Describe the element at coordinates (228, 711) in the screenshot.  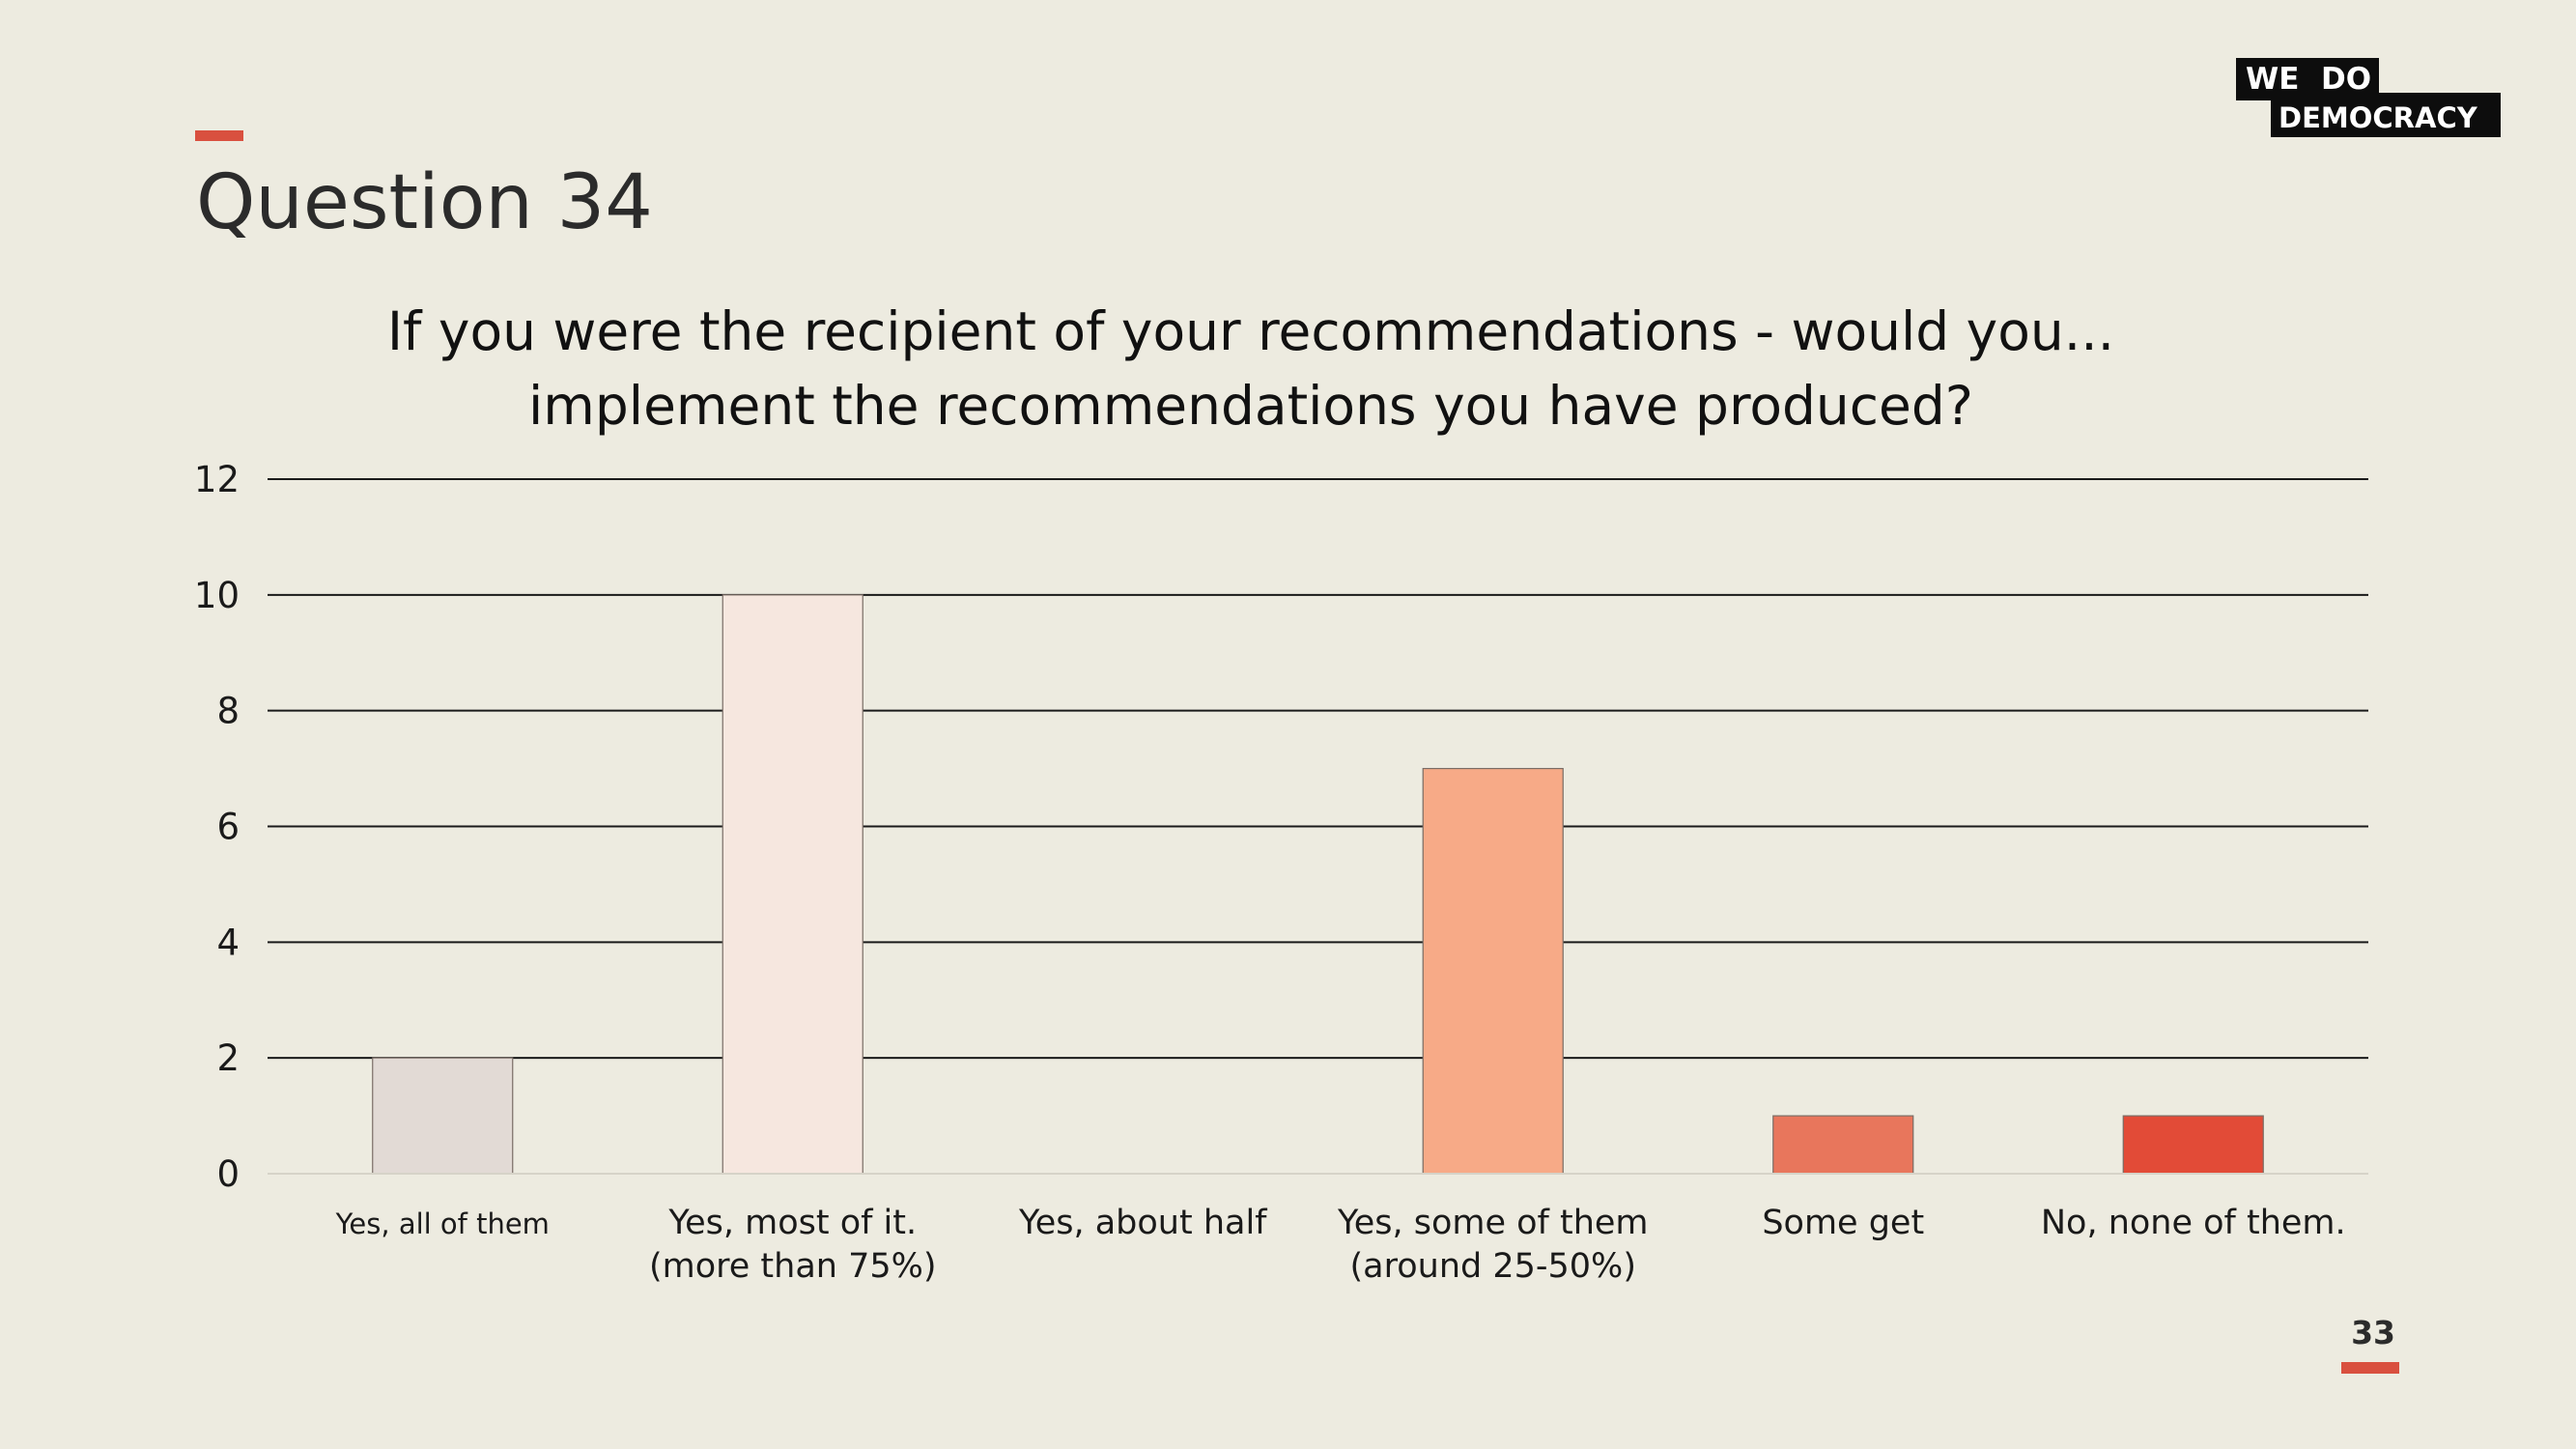
I see `y-tick-label: 8` at that location.